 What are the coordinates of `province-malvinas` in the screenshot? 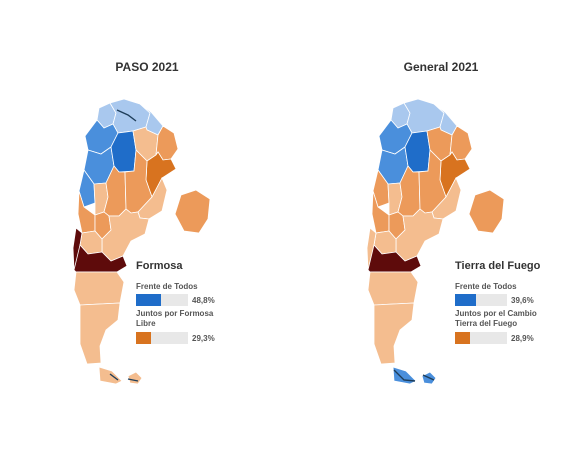 It's located at (135, 378).